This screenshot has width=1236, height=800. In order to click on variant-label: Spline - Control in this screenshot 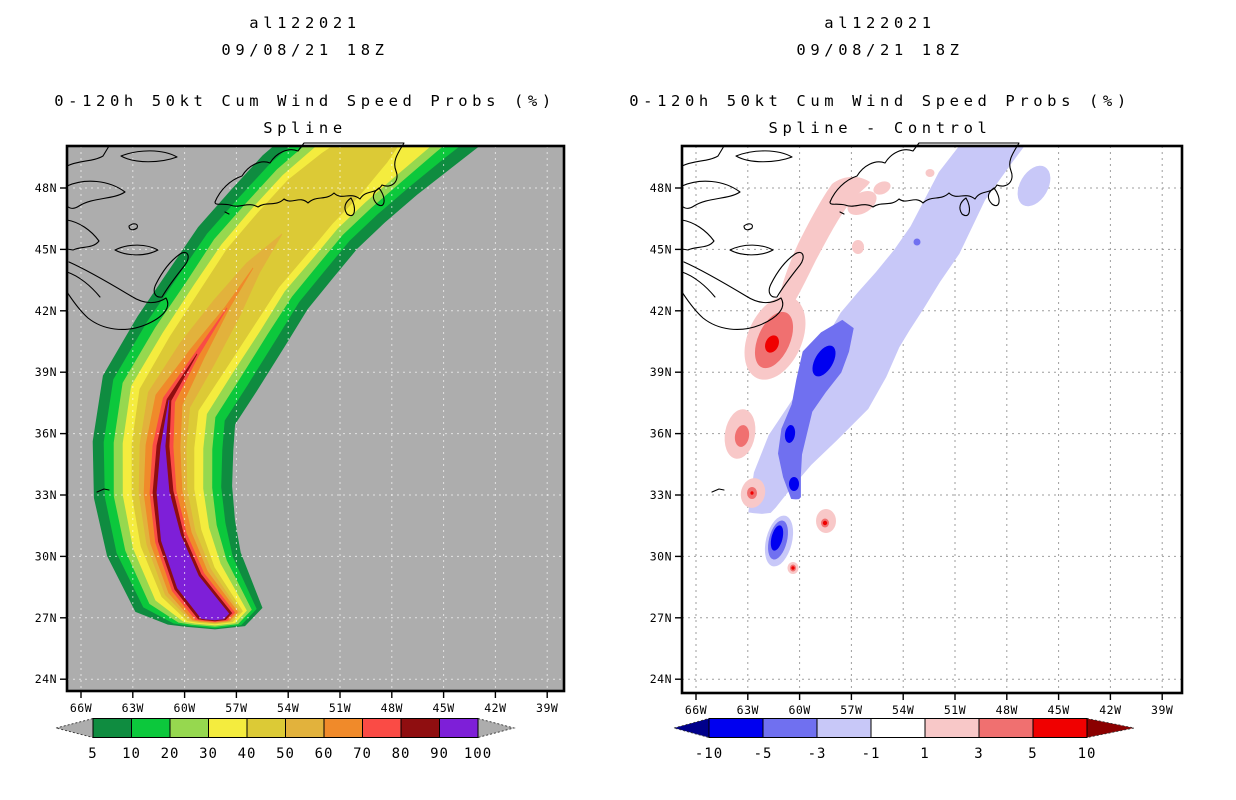, I will do `click(880, 128)`.